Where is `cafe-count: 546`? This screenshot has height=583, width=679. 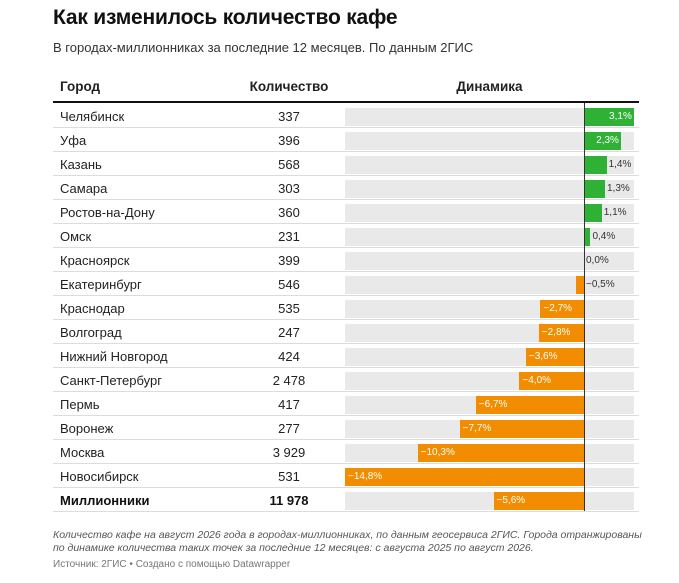
cafe-count: 546 is located at coordinates (289, 284).